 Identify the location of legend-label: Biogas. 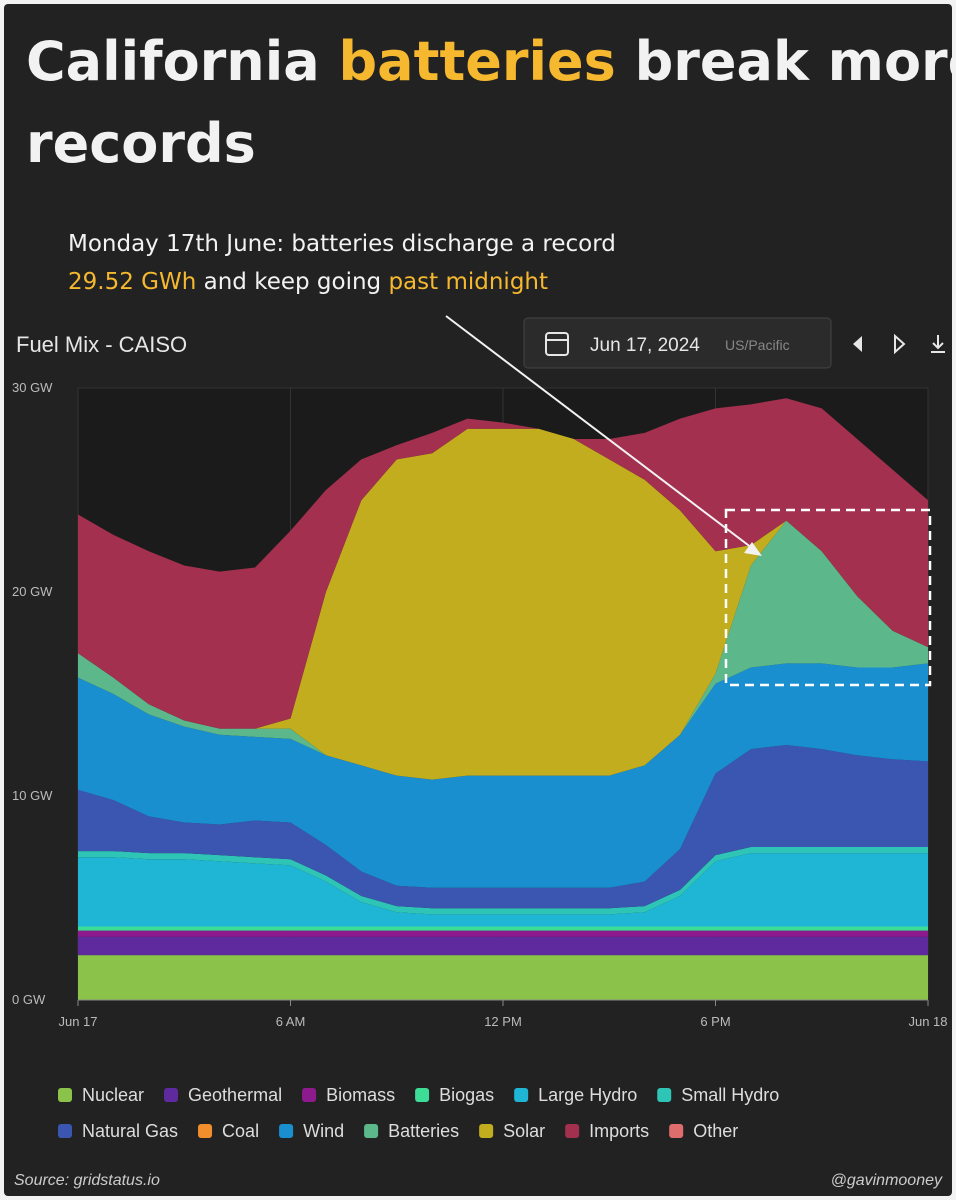
(466, 1095).